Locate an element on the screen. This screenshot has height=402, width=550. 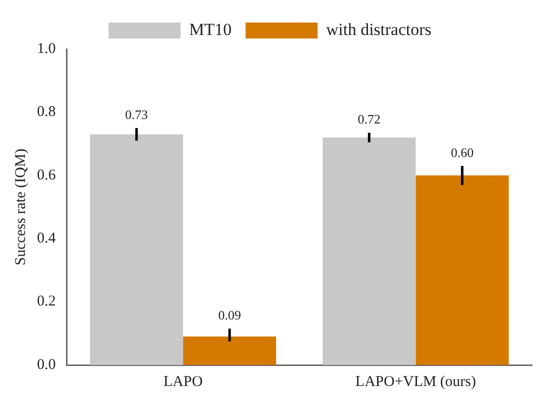
y-tick-label: 1.0 is located at coordinates (46, 48).